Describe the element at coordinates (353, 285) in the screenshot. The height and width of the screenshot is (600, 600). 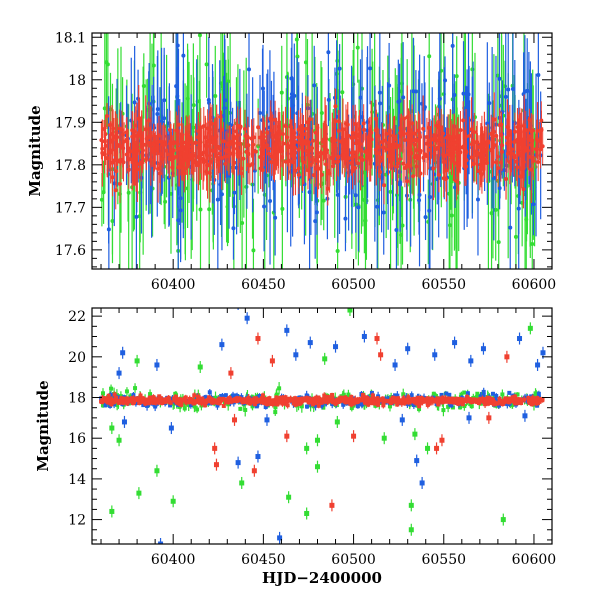
I see `x-tick-label: 60500` at that location.